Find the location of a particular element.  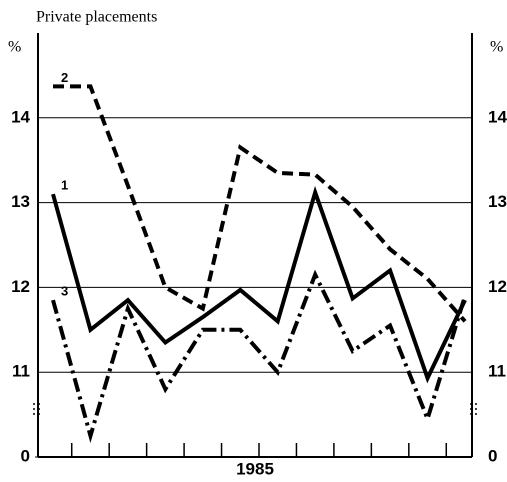

y-tick-label: 11 is located at coordinates (21, 371).